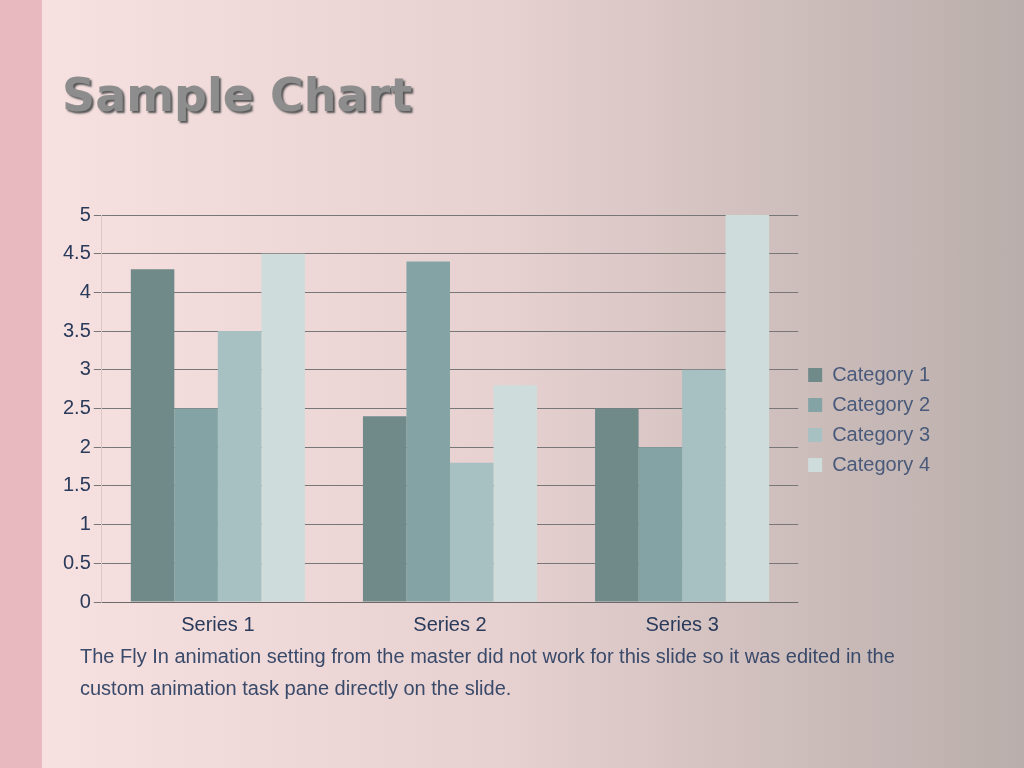  I want to click on y-tick-label: 0.5, so click(76, 561).